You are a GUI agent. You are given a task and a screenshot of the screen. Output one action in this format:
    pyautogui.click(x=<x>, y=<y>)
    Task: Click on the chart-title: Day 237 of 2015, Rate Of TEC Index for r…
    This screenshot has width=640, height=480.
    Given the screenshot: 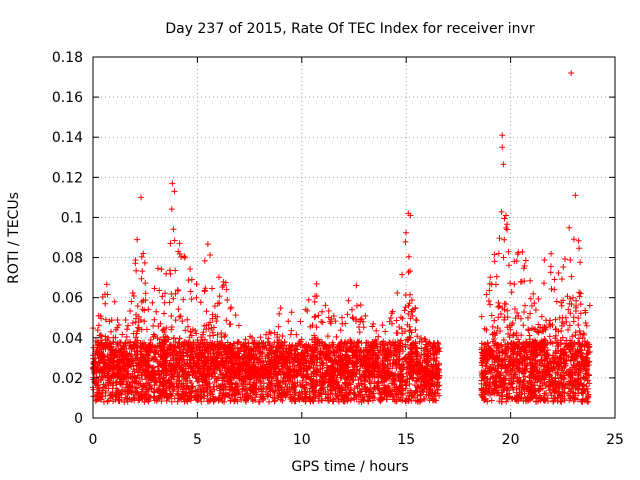 What is the action you would take?
    pyautogui.click(x=349, y=29)
    